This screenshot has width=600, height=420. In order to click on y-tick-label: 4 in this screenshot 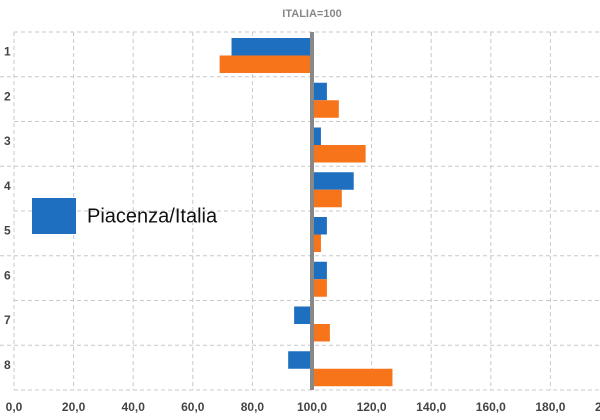, I will do `click(7, 186)`.